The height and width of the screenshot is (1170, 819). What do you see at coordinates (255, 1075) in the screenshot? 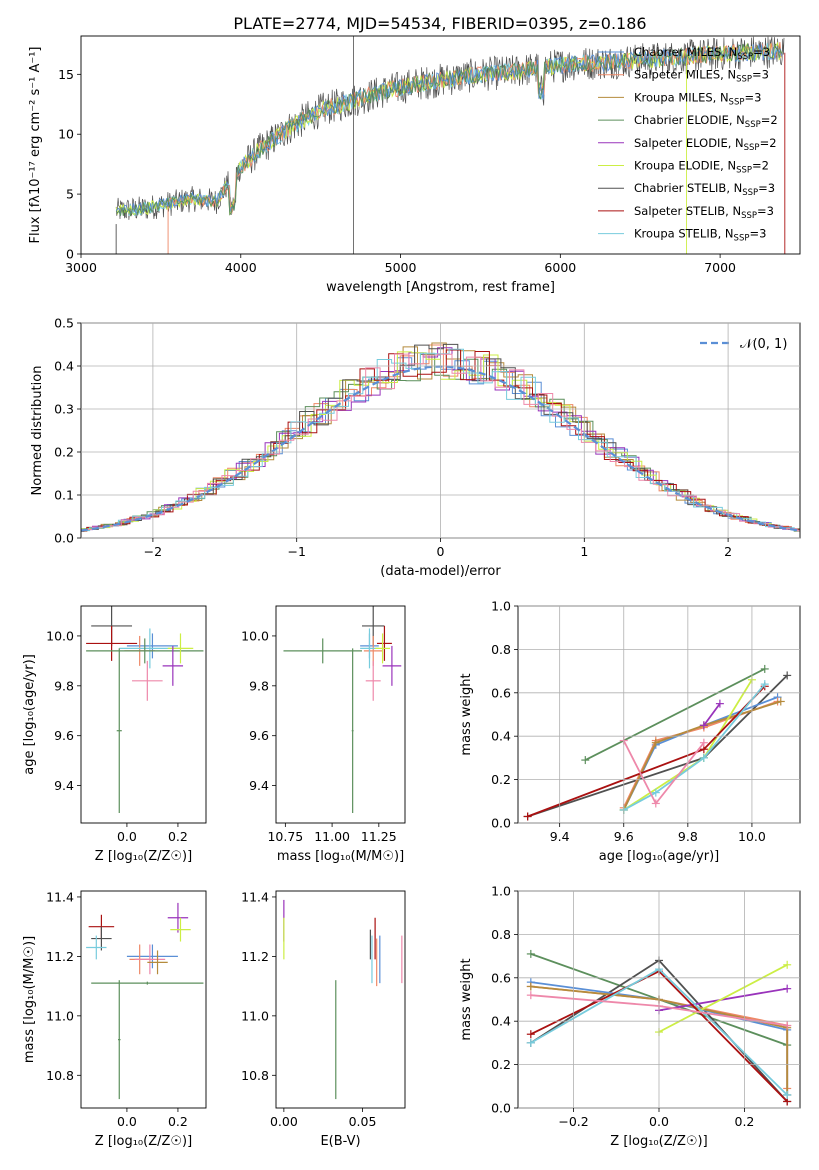
I see `y-tick-label: 10.8` at bounding box center [255, 1075].